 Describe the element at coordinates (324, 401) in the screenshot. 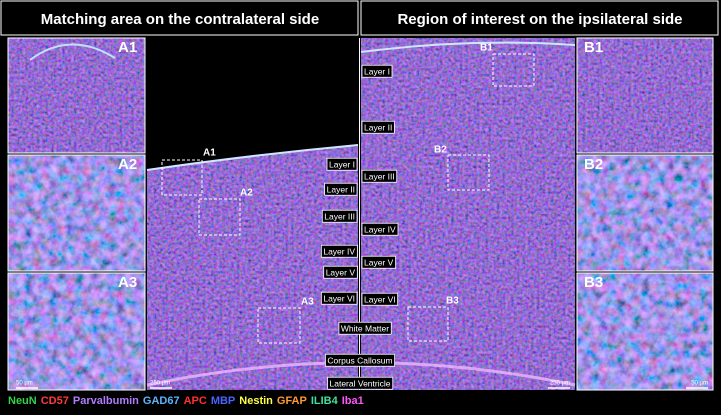

I see `legend-entry: ILIB4` at that location.